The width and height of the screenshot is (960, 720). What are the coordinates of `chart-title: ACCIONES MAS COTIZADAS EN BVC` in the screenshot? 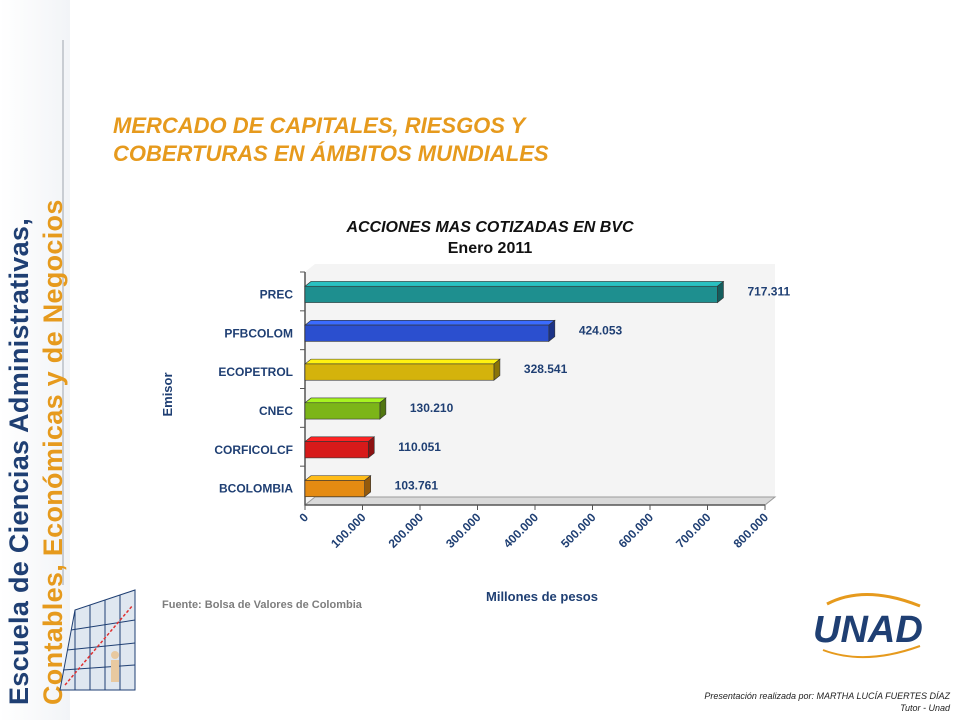 It's located at (490, 227).